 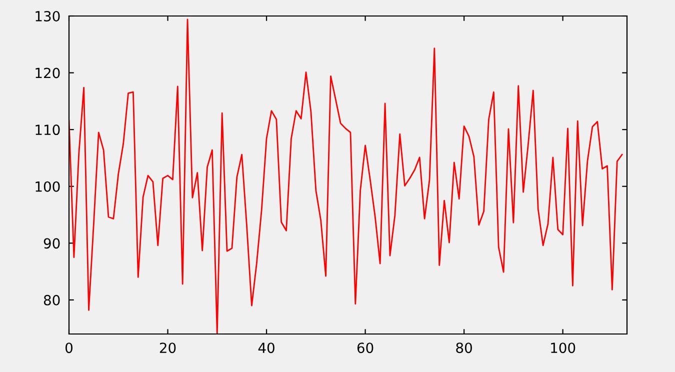 What do you see at coordinates (464, 348) in the screenshot?
I see `x-tick-label: 80` at bounding box center [464, 348].